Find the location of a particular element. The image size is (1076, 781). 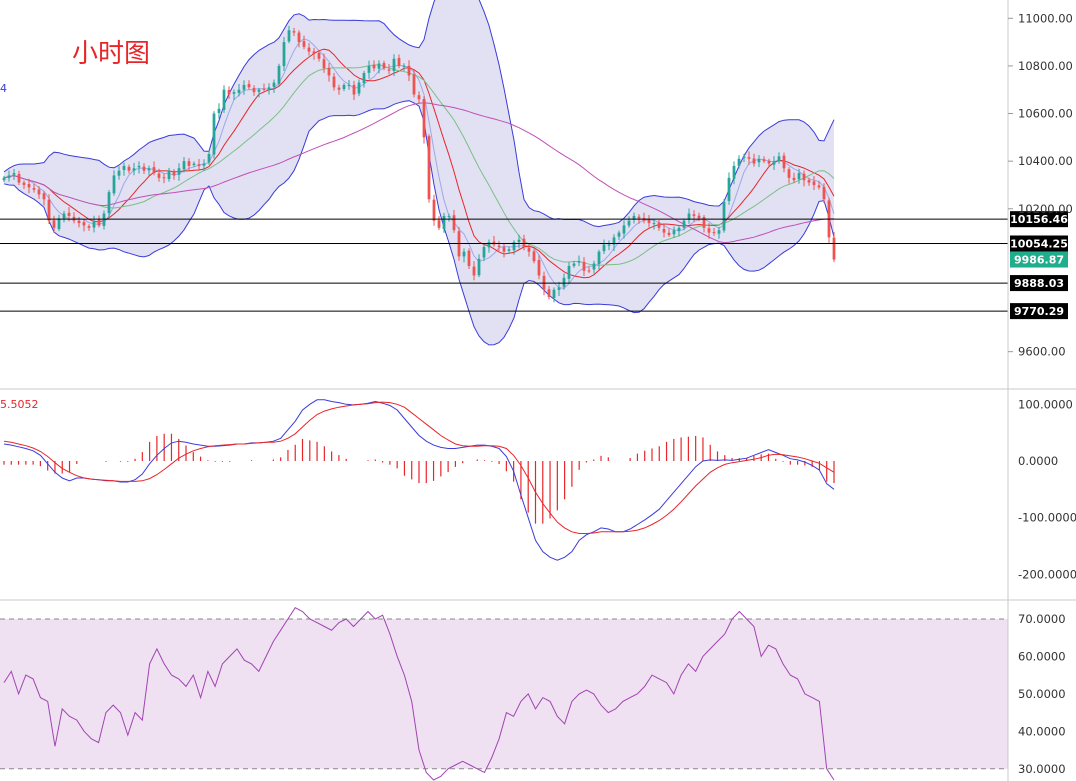

indicator-marker: 4 is located at coordinates (3, 88).